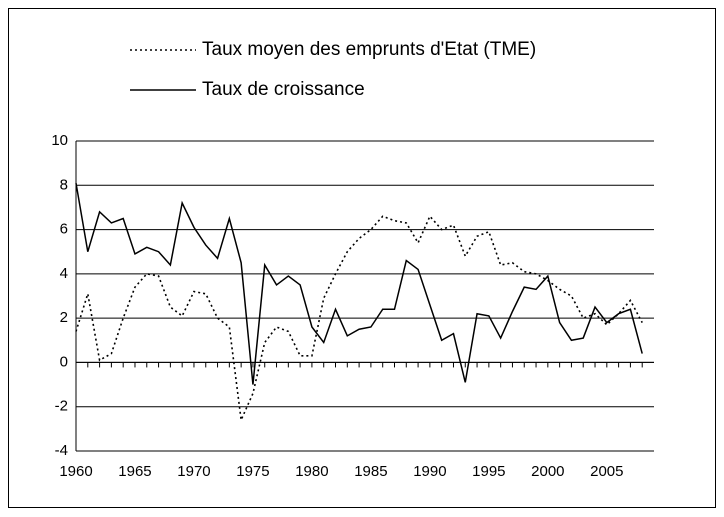 This screenshot has width=724, height=517. What do you see at coordinates (547, 471) in the screenshot?
I see `x-tick-label: 2000` at bounding box center [547, 471].